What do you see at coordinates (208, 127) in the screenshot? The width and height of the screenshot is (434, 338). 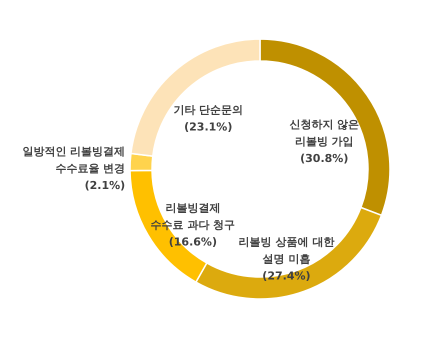 I see `data-label: (23.1%)` at bounding box center [208, 127].